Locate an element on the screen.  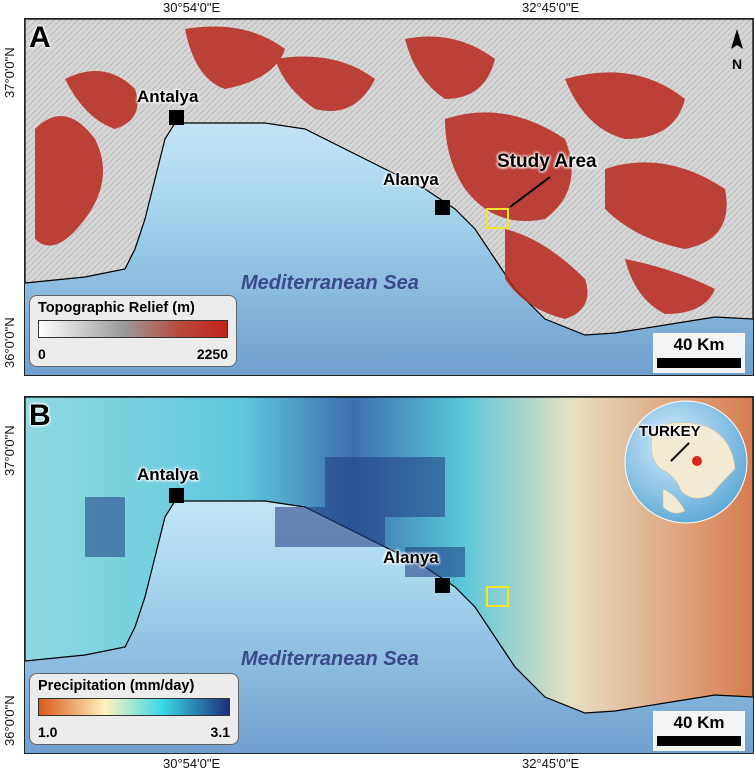
panel-a-label: A is located at coordinates (40, 37).